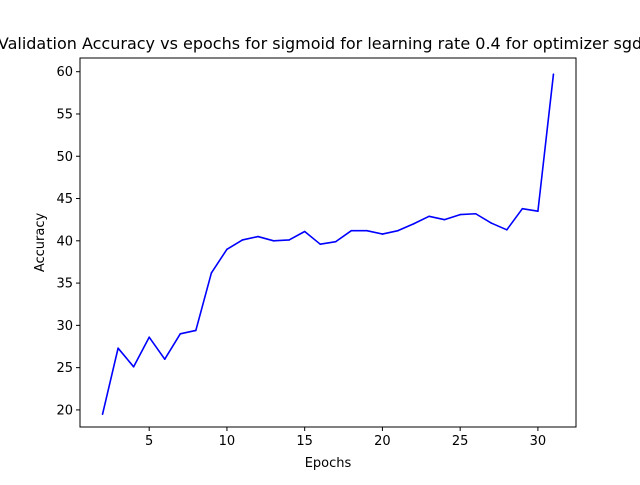  Describe the element at coordinates (304, 441) in the screenshot. I see `x-tick-label: 15` at that location.